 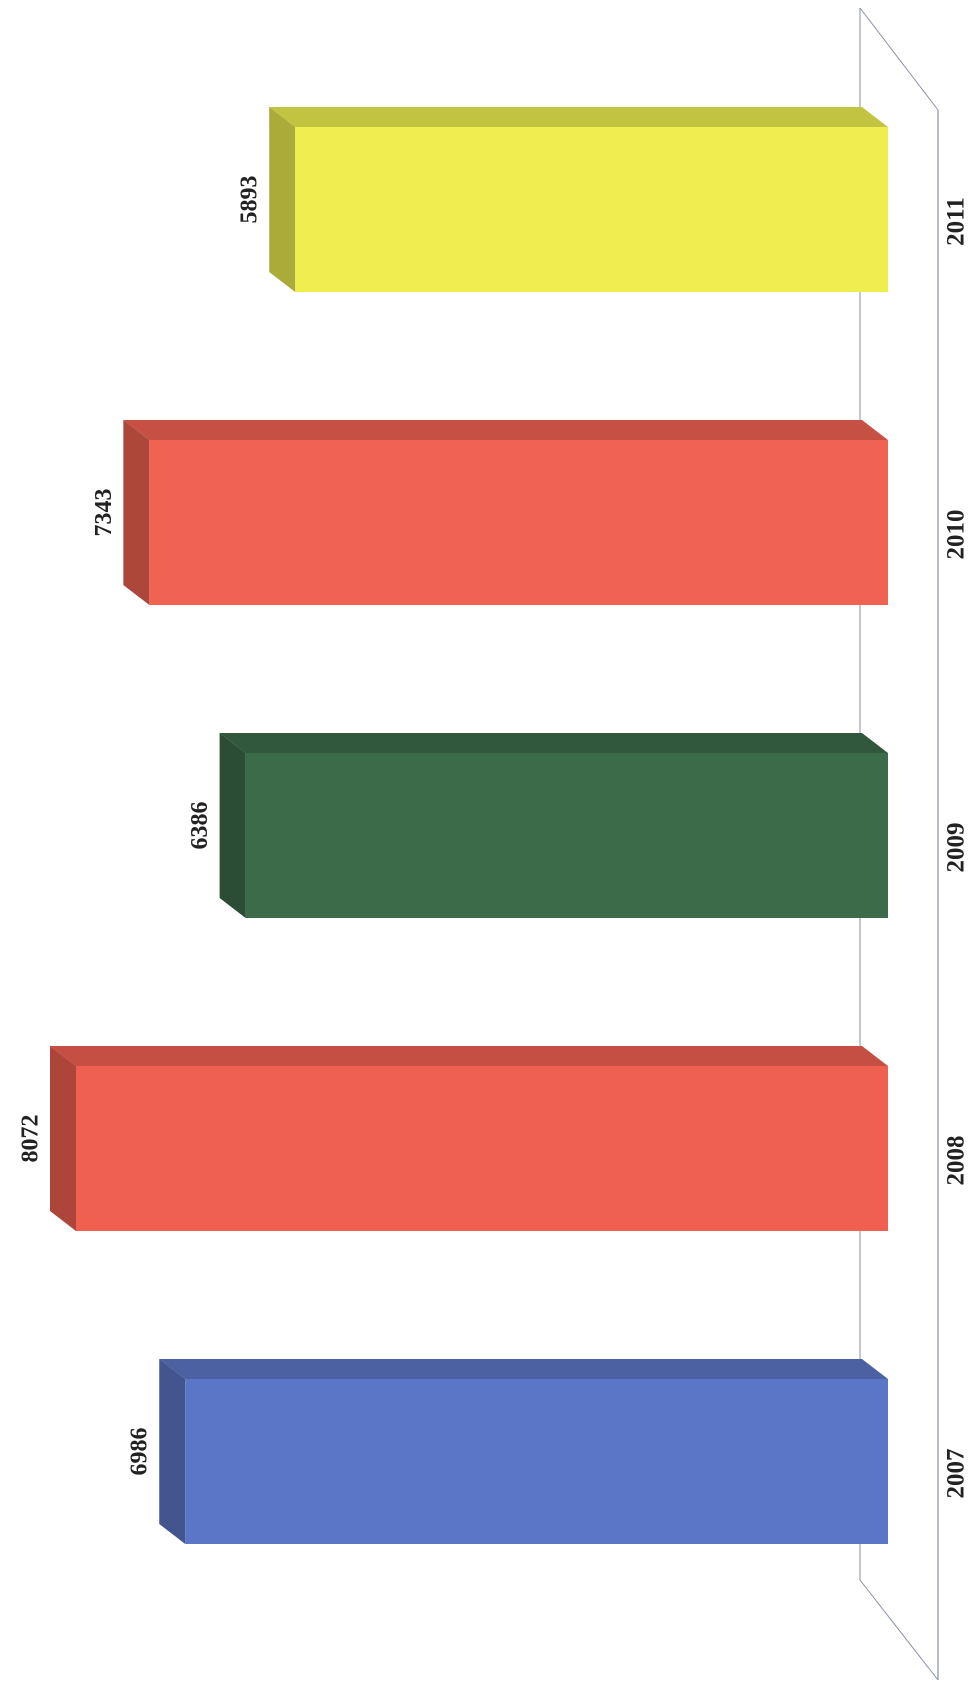 I want to click on category-label-2010: 2010, so click(x=956, y=535).